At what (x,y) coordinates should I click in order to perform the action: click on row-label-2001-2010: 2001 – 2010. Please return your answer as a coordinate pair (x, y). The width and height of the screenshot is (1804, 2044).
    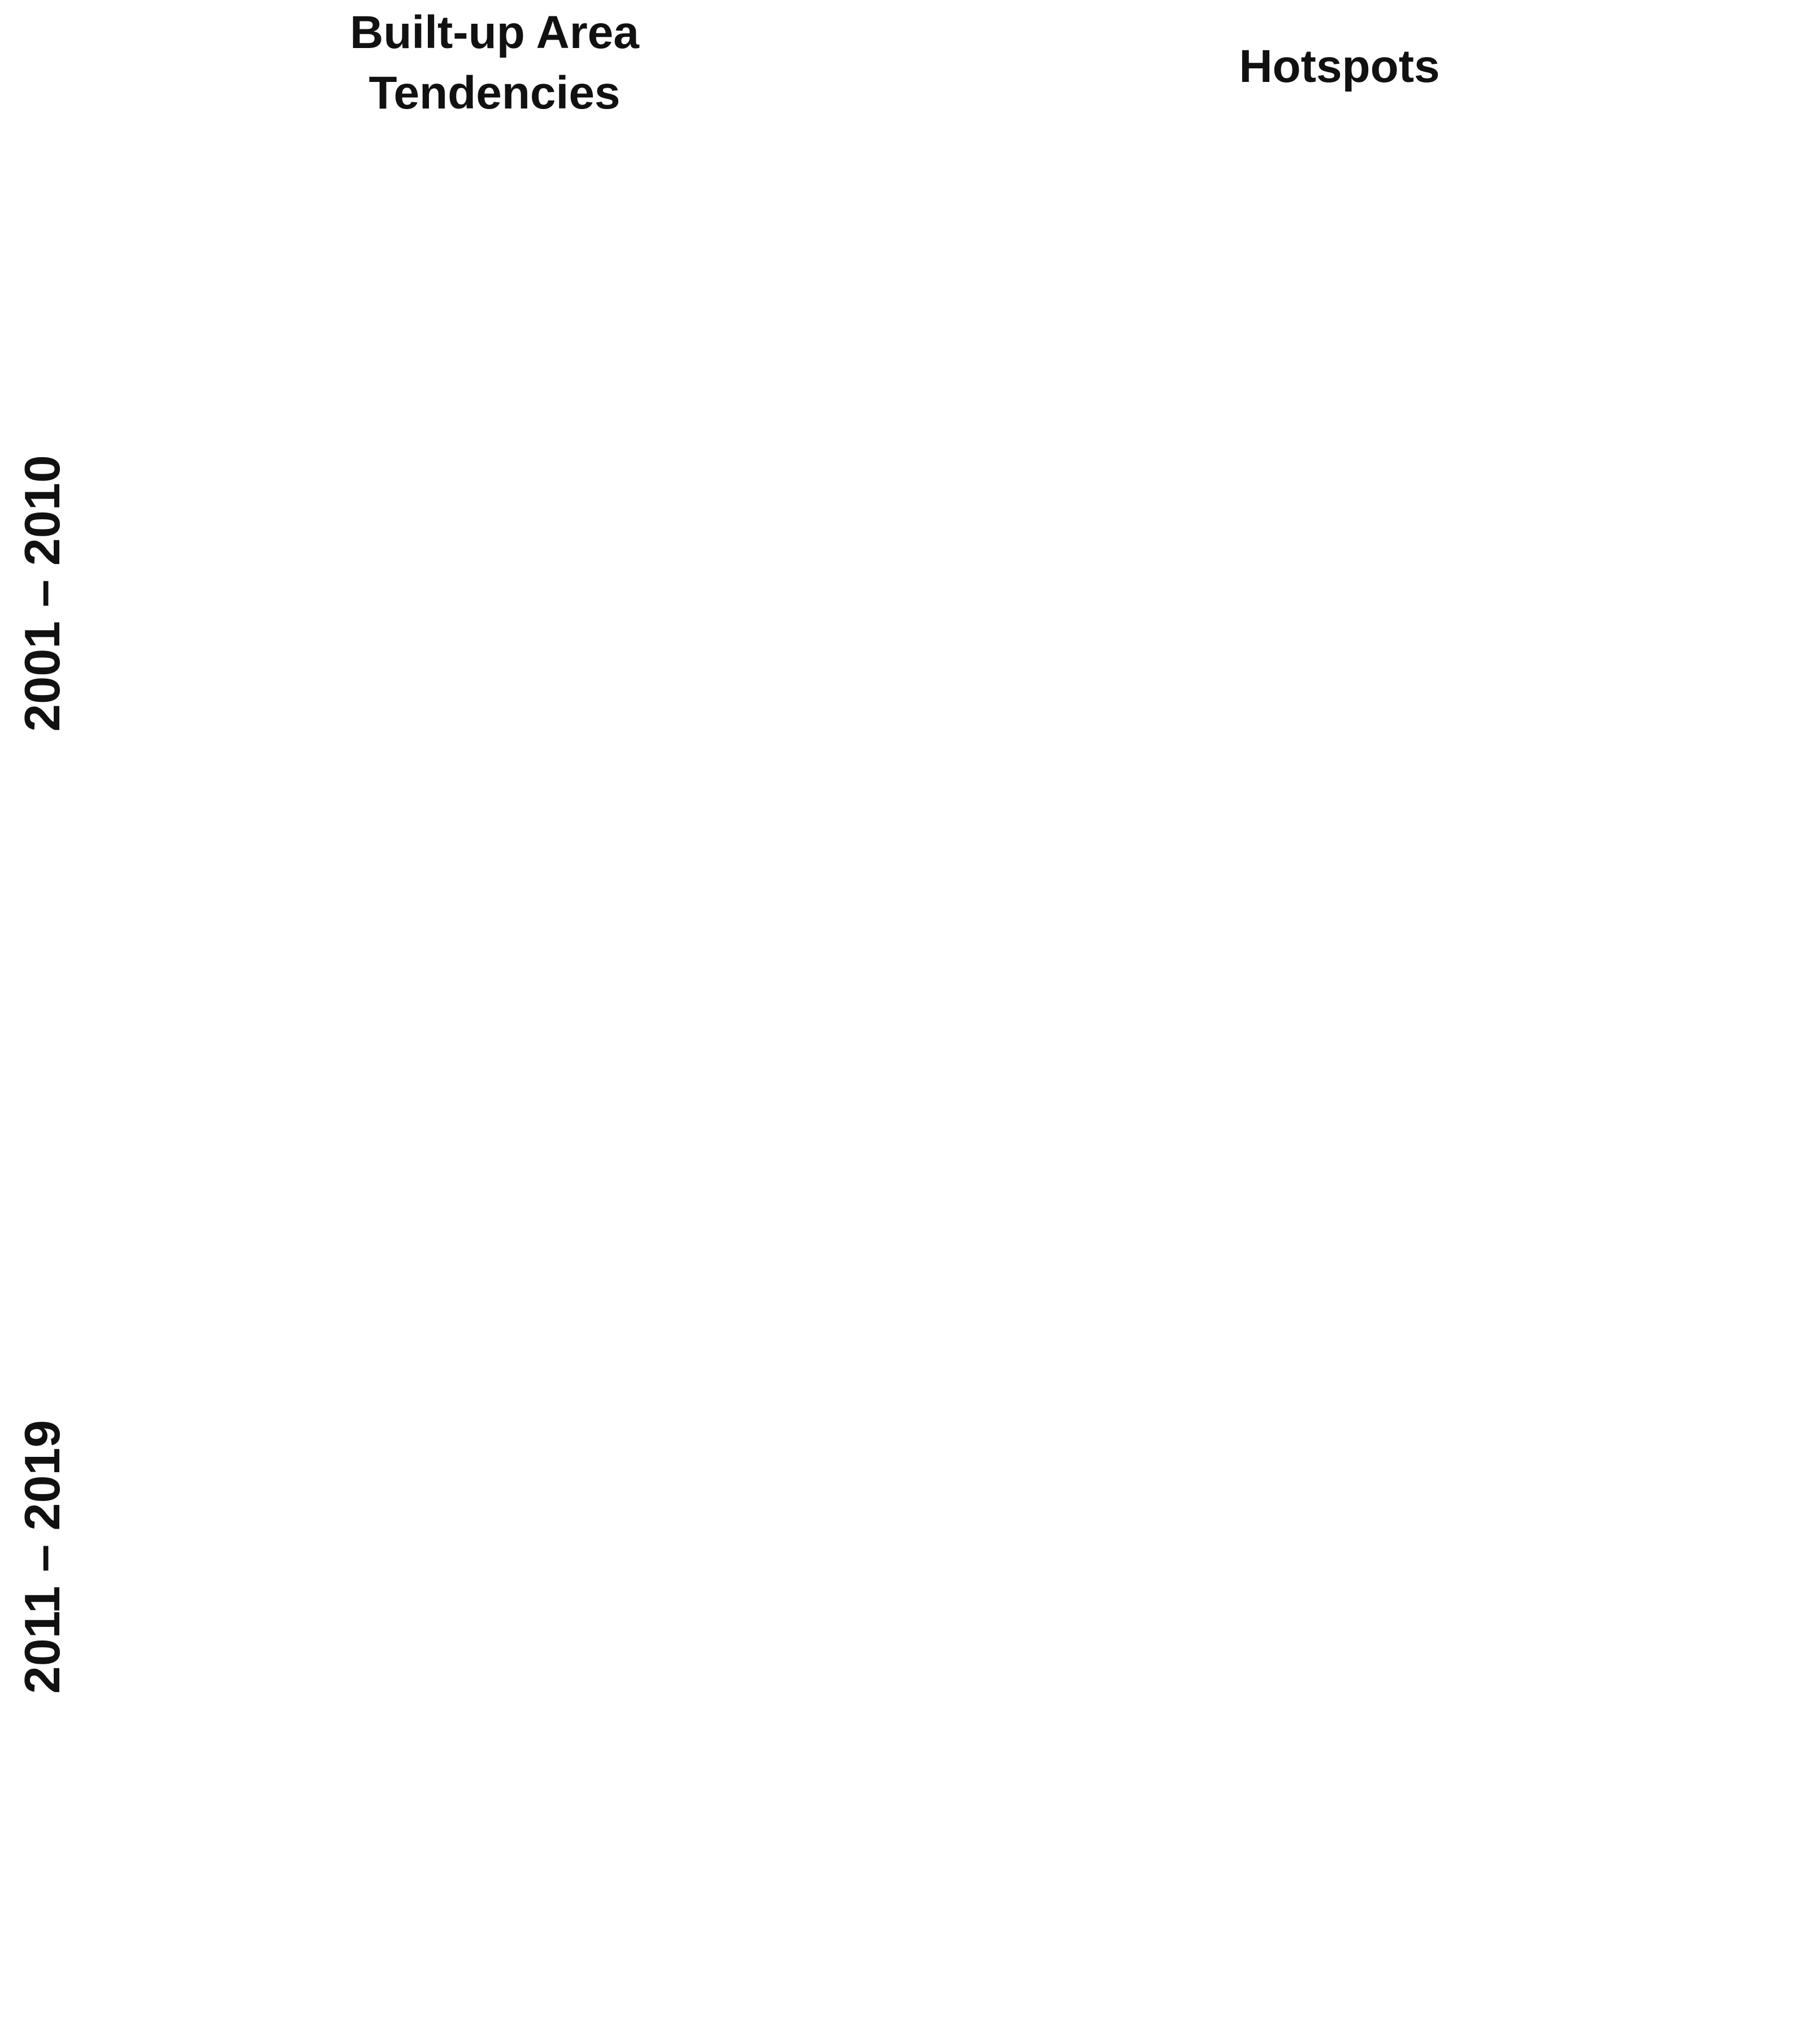
    Looking at the image, I should click on (42, 593).